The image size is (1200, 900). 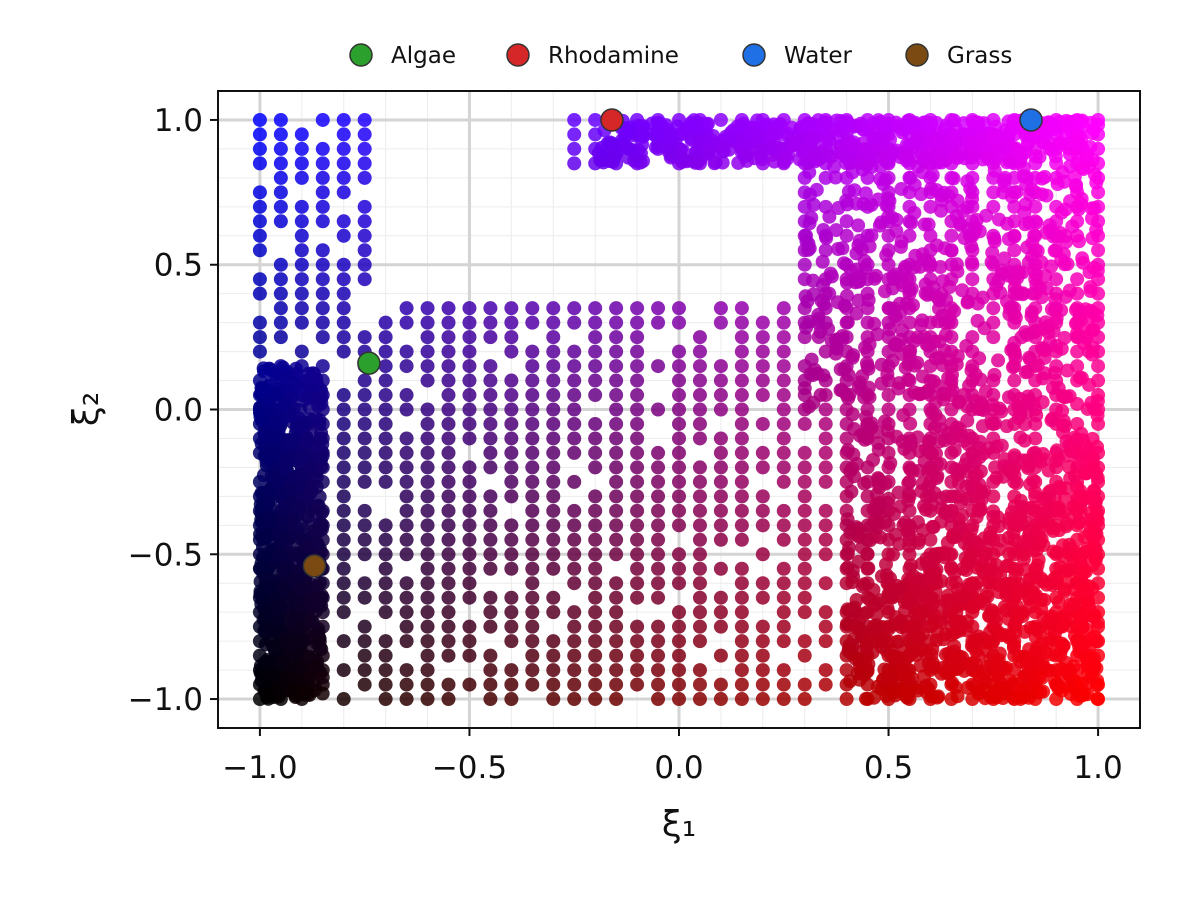 What do you see at coordinates (678, 768) in the screenshot?
I see `x-tick-label: 0.0` at bounding box center [678, 768].